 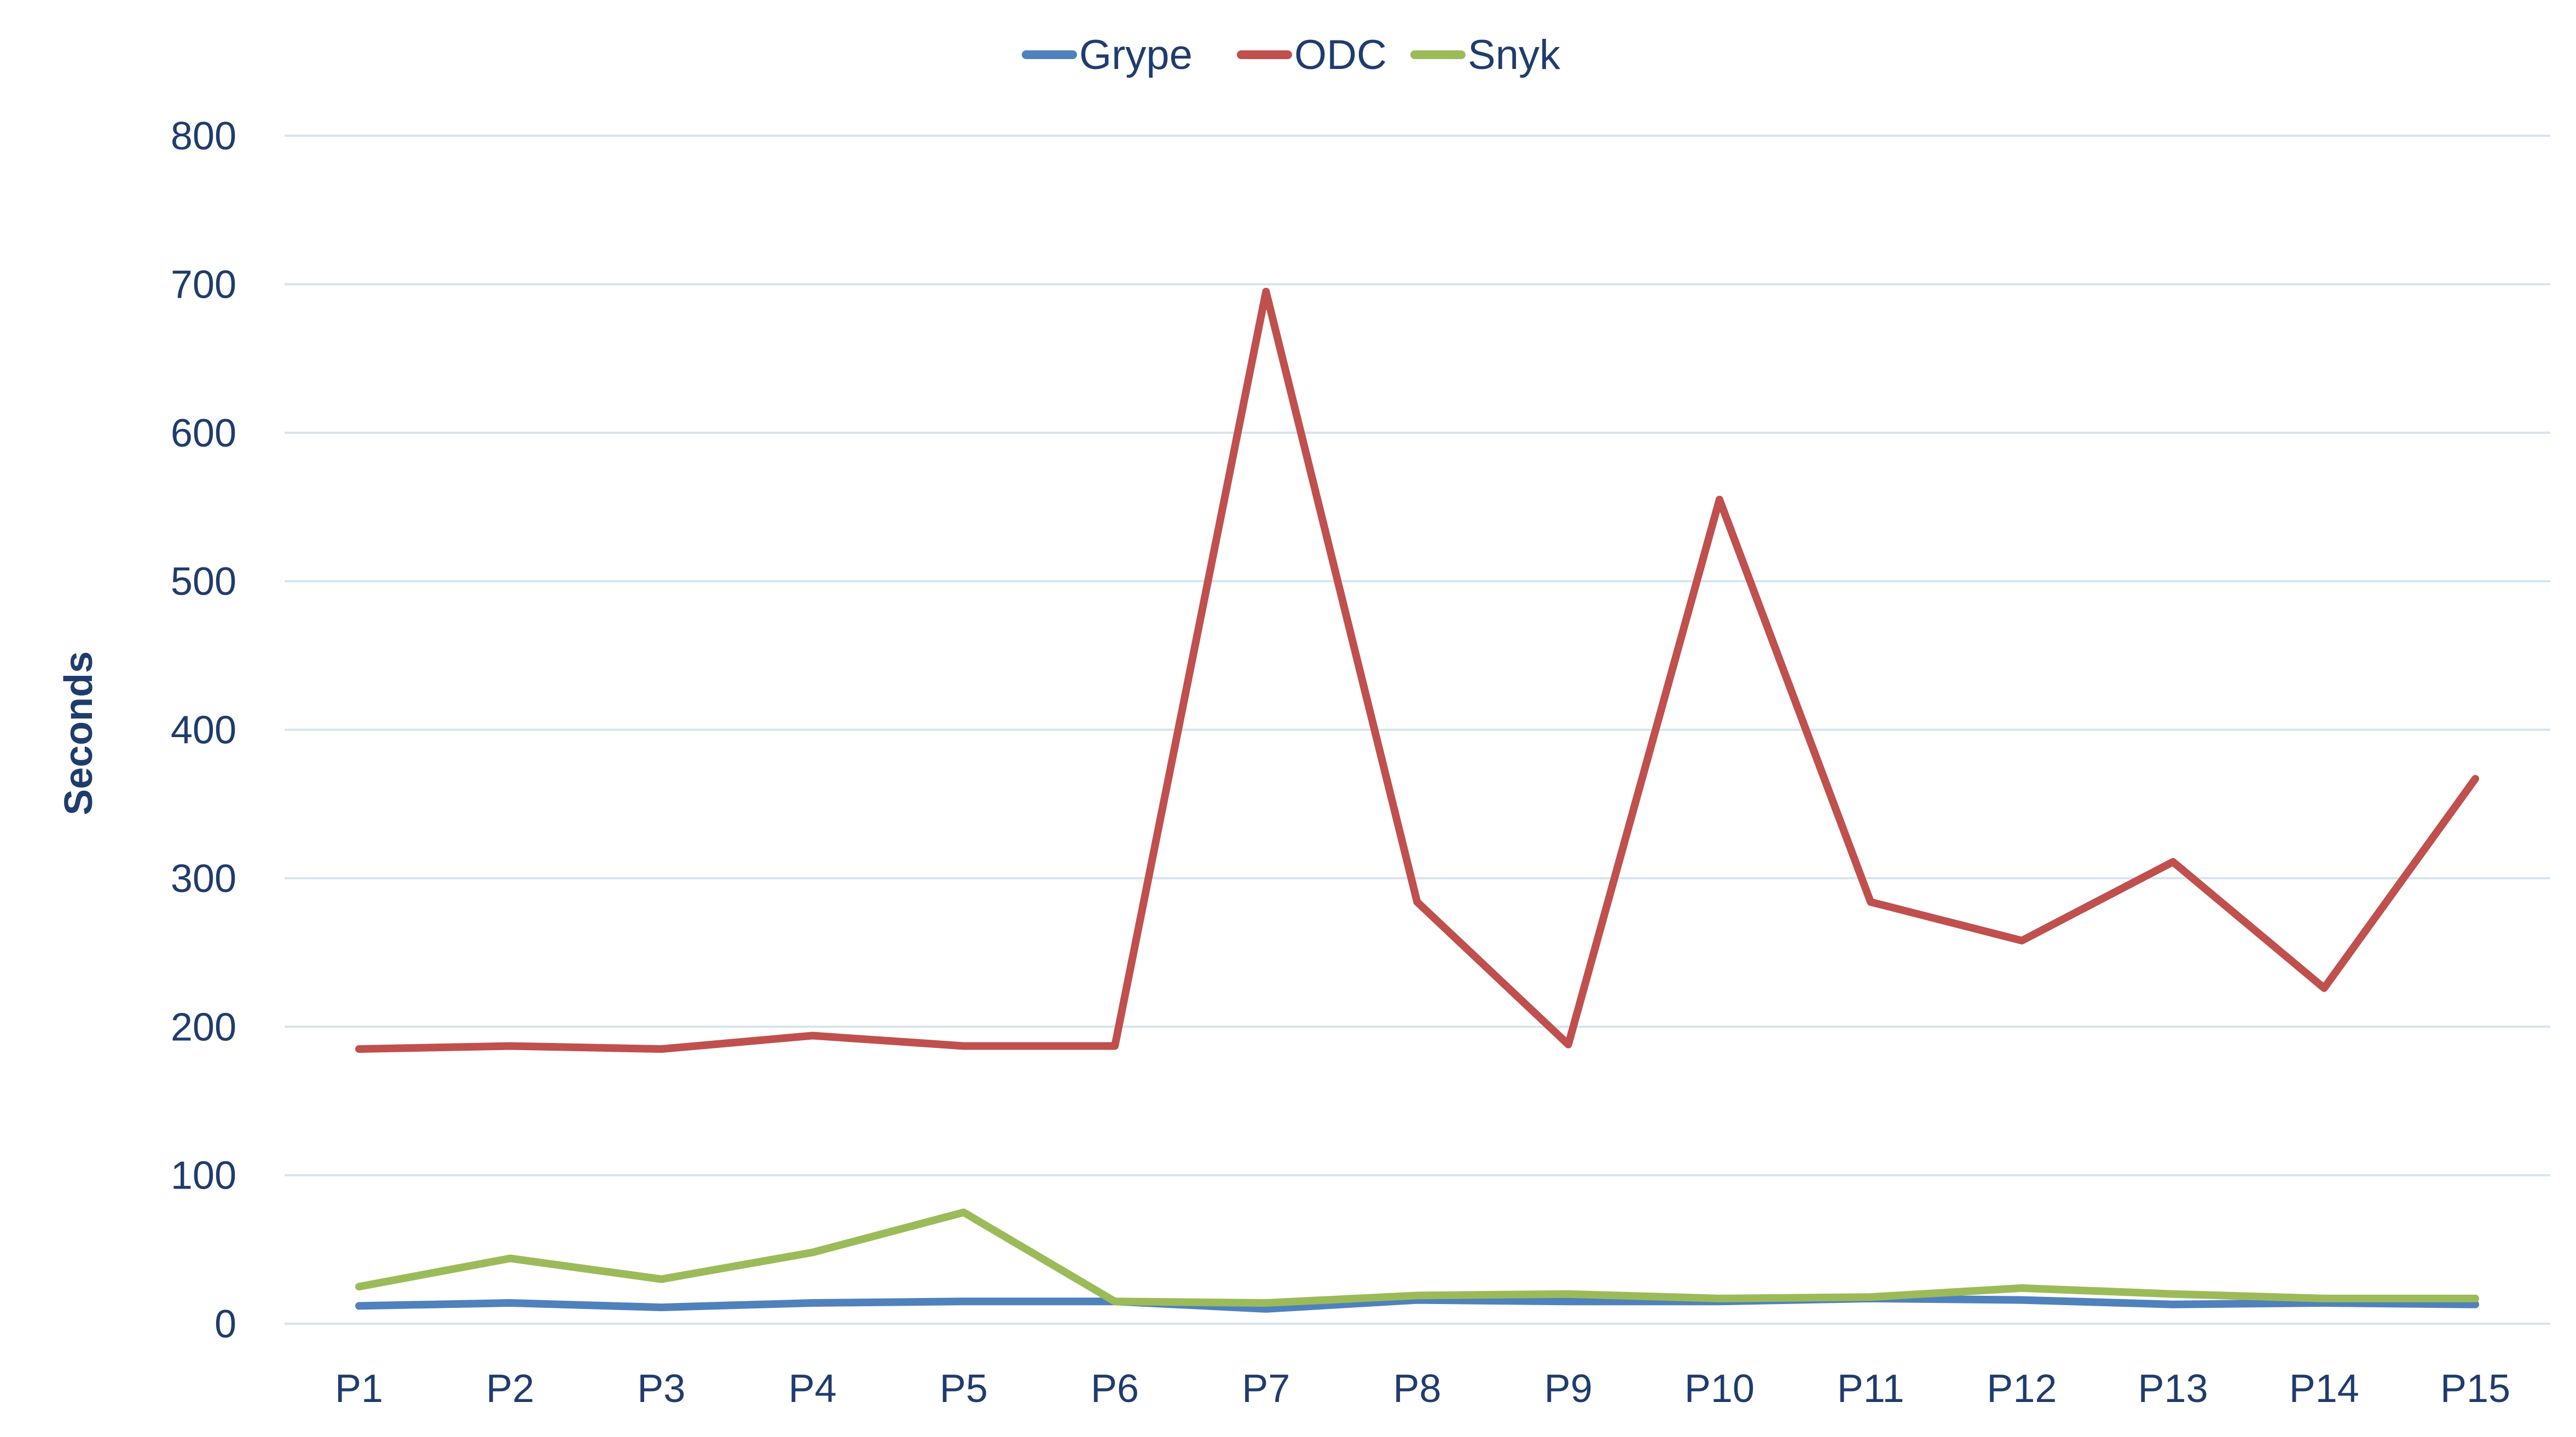 What do you see at coordinates (1291, 55) in the screenshot?
I see `legend: Grype ODC Snyk` at bounding box center [1291, 55].